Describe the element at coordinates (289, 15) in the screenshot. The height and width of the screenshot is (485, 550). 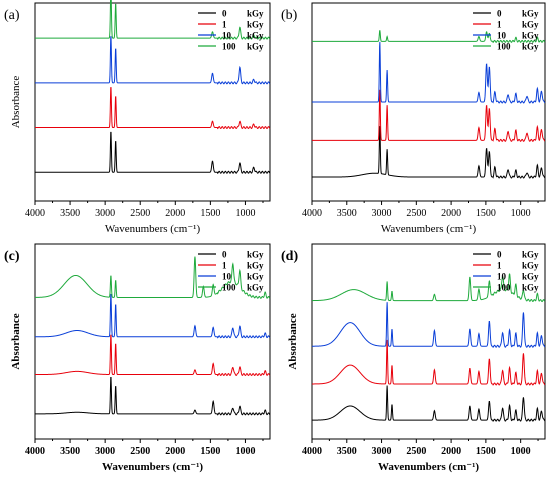
I see `panel-label: (b)` at that location.